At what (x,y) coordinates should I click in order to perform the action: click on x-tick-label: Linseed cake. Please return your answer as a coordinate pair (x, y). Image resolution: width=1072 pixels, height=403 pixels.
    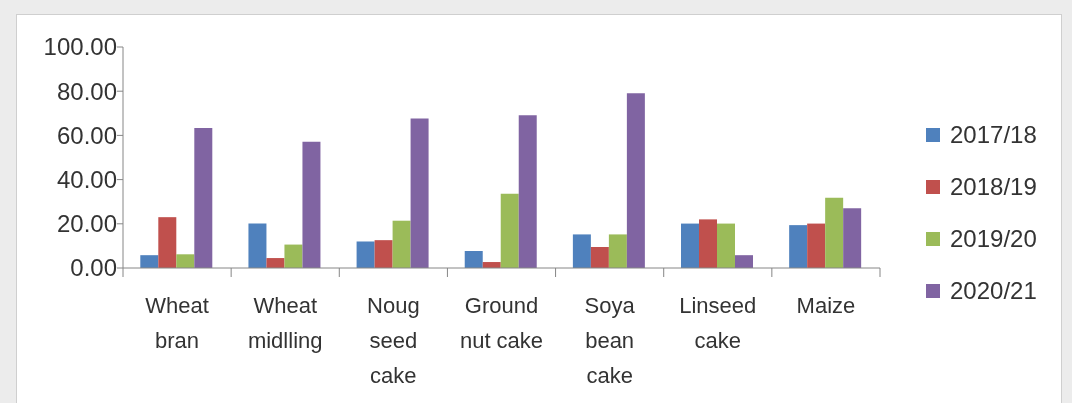
    Looking at the image, I should click on (718, 323).